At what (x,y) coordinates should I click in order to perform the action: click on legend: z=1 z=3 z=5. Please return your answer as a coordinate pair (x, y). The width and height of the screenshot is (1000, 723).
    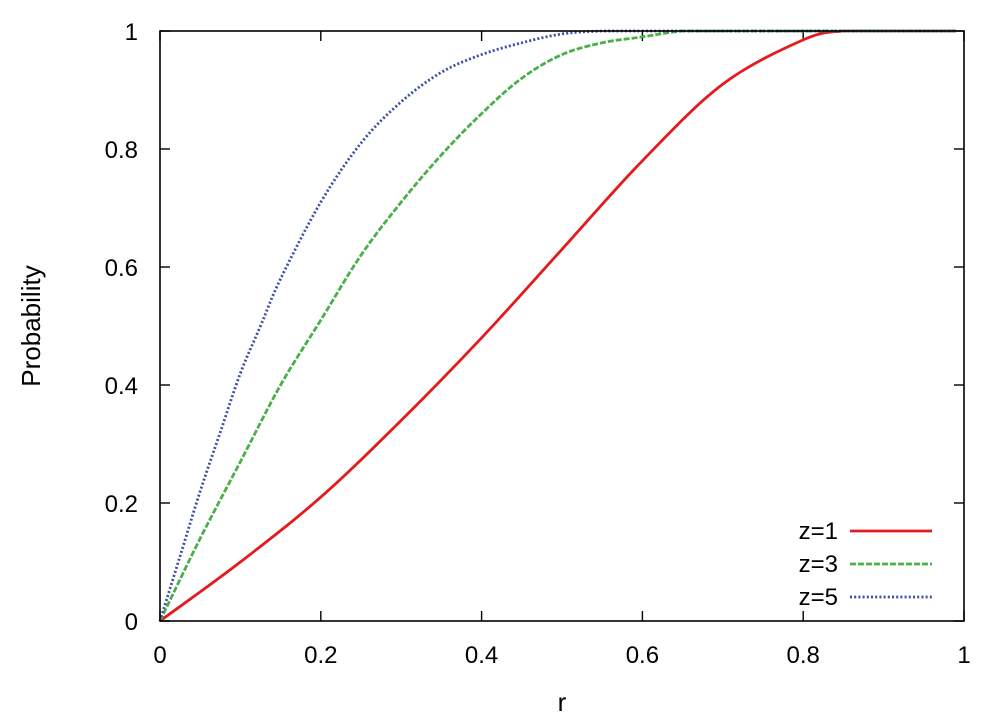
    Looking at the image, I should click on (865, 564).